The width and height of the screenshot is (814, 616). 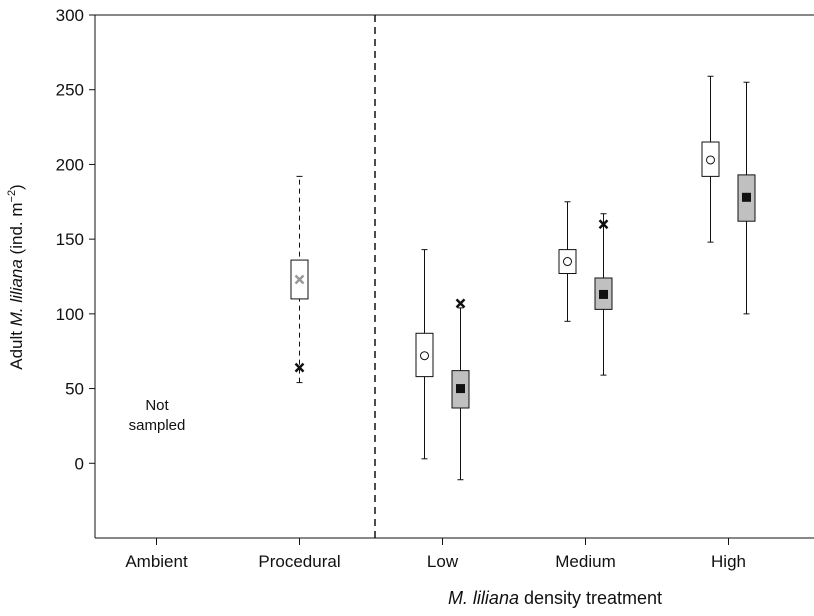 What do you see at coordinates (157, 415) in the screenshot?
I see `annotation: Not sampled` at bounding box center [157, 415].